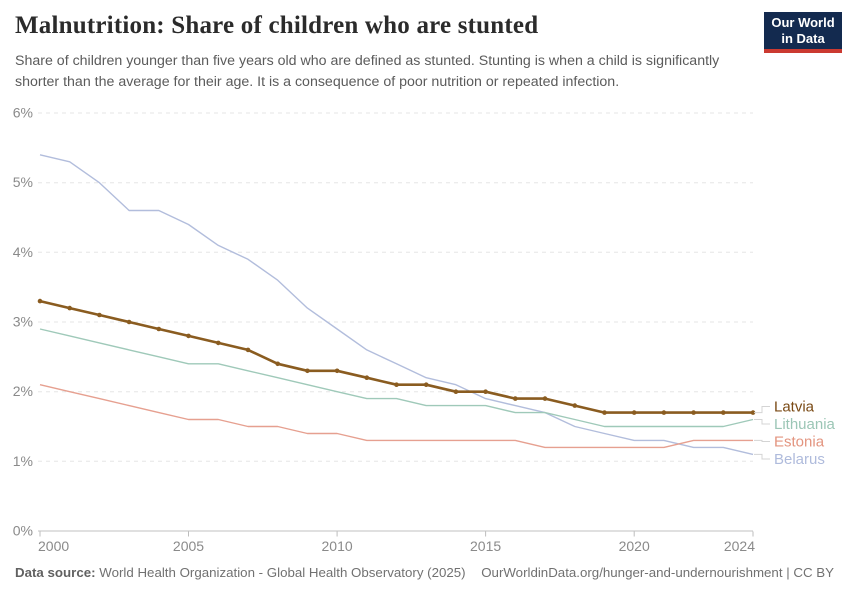 The height and width of the screenshot is (605, 850). What do you see at coordinates (794, 407) in the screenshot?
I see `legend-label-latvia: Latvia` at bounding box center [794, 407].